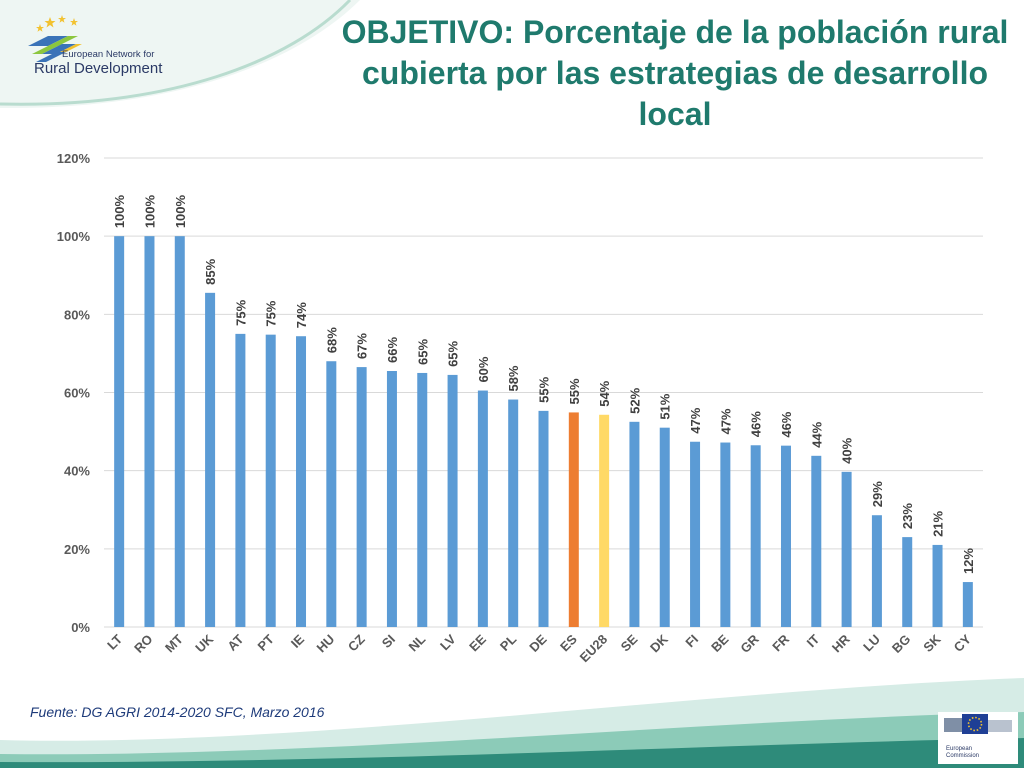 Image resolution: width=1024 pixels, height=768 pixels. Describe the element at coordinates (978, 724) in the screenshot. I see `ec-flag-icon` at that location.